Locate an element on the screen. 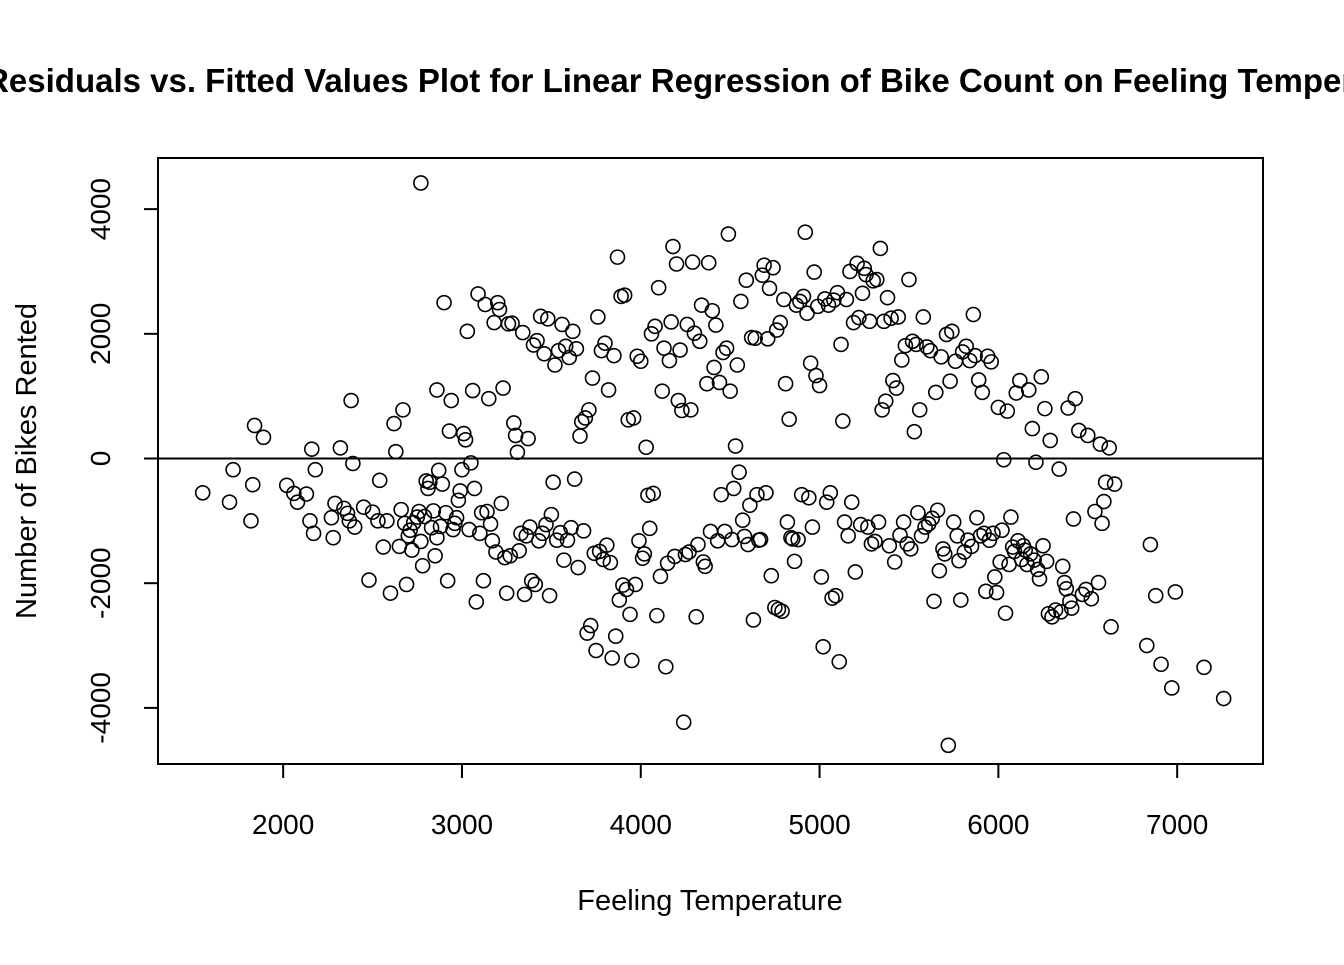  y-axis-label: Number of Bikes Rented is located at coordinates (27, 461).